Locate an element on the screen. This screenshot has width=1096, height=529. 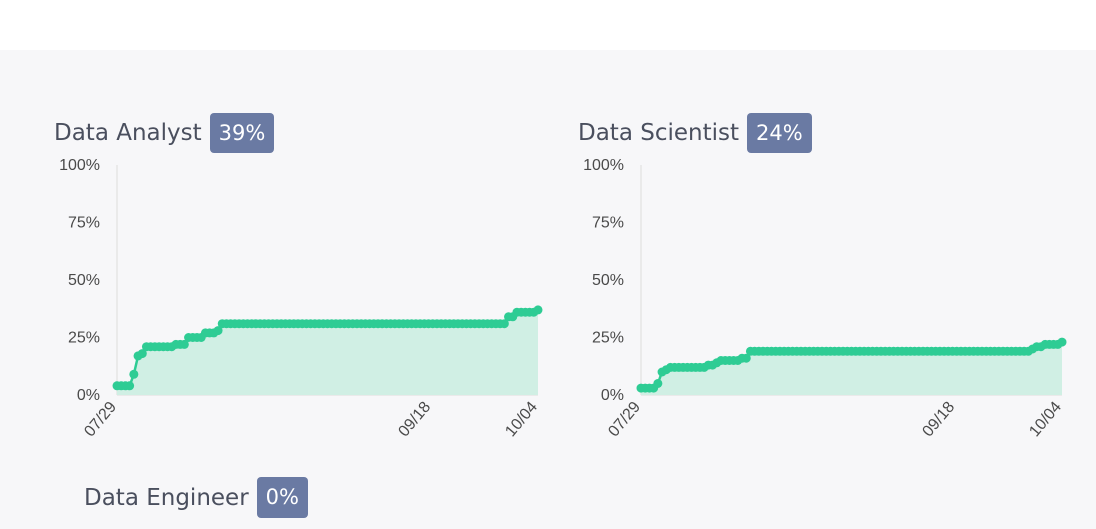
chart-title-row-data-engineer: Data Engineer 0% is located at coordinates (196, 497).